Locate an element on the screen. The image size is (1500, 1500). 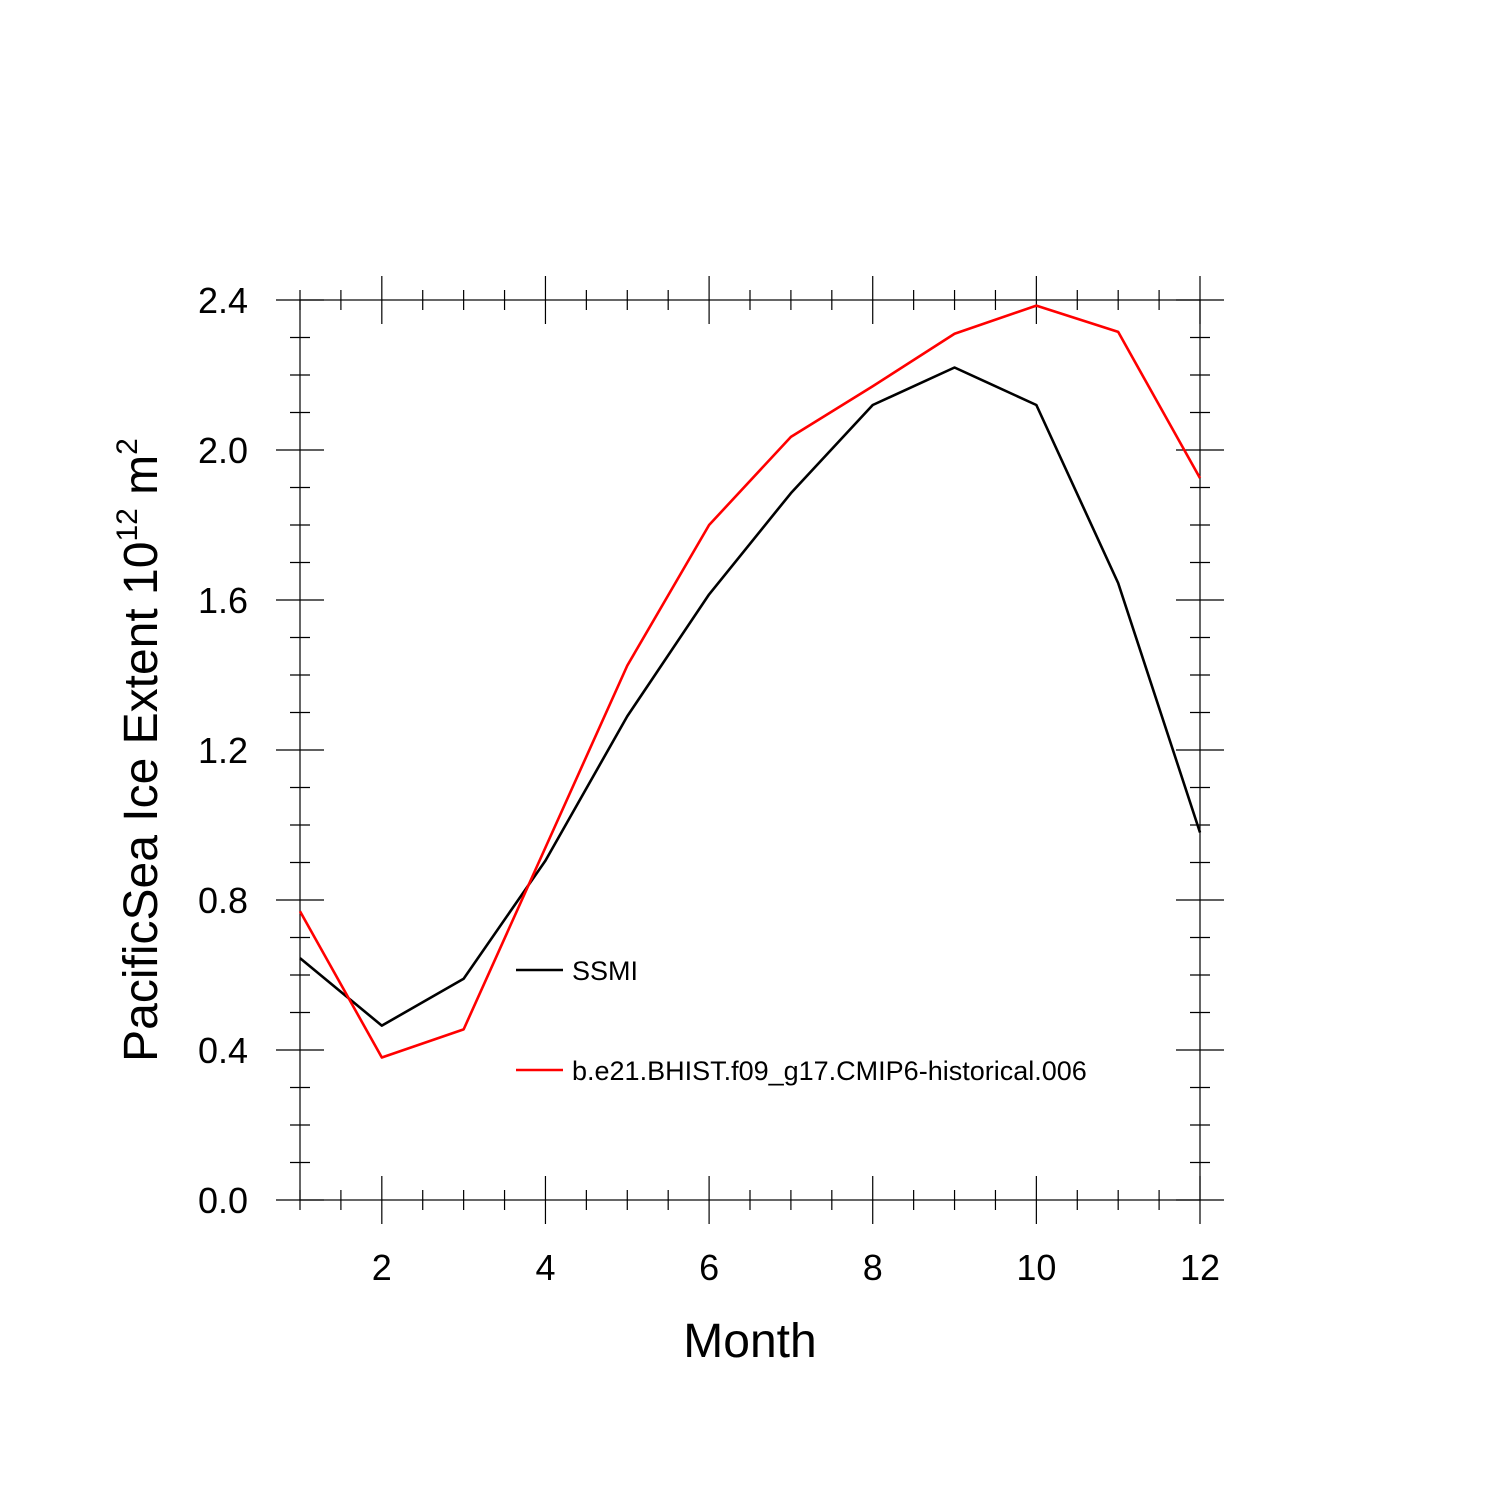
y-axis-title-exponent: 12 is located at coordinates (127, 524).